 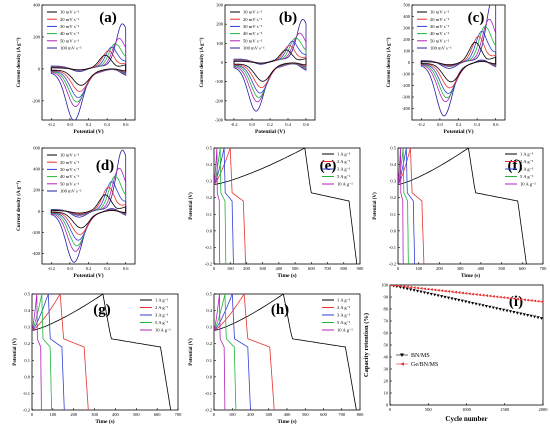 I want to click on y-tick-label: 600, so click(x=37, y=148).